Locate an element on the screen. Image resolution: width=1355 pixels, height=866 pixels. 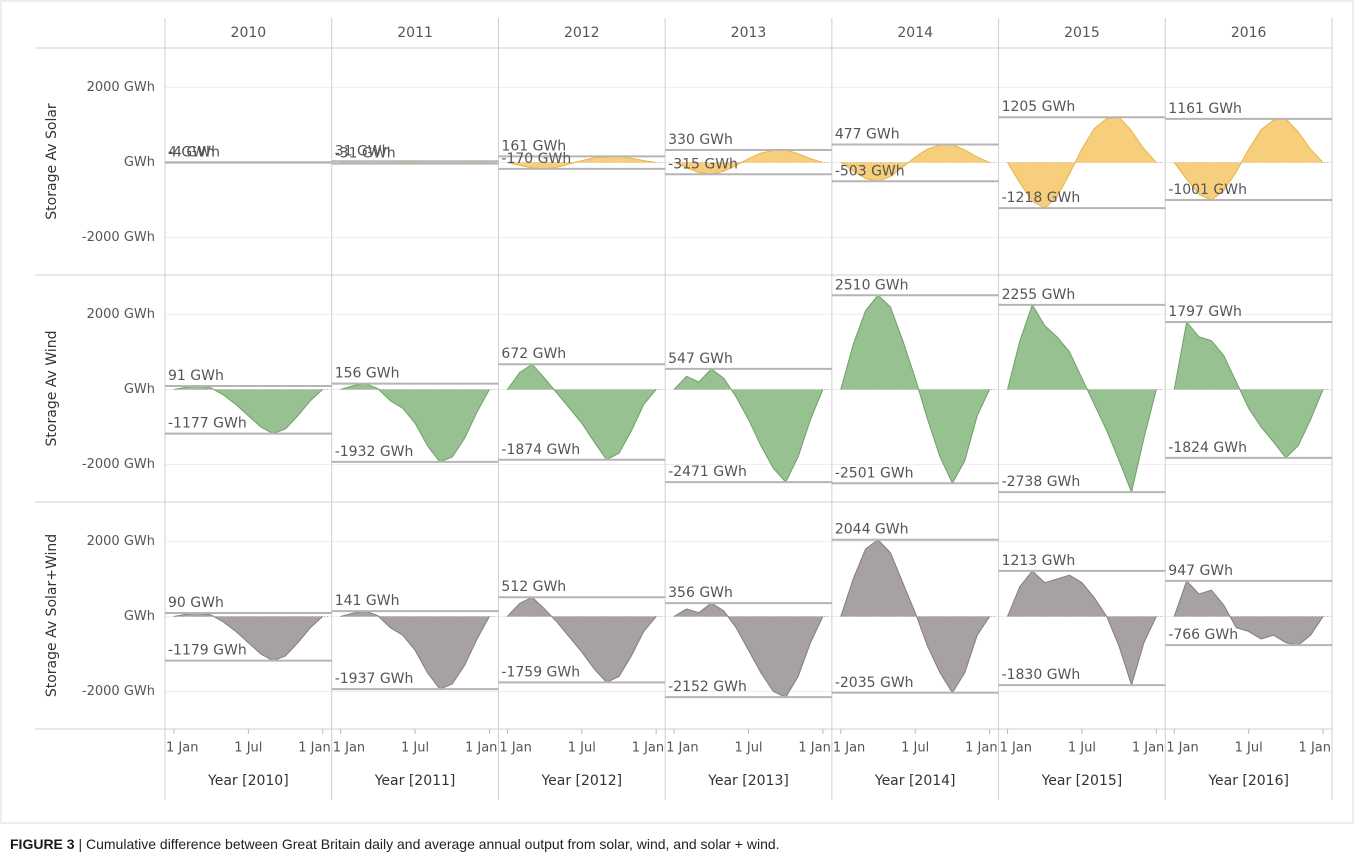
reference-label: 141 GWh is located at coordinates (367, 601).